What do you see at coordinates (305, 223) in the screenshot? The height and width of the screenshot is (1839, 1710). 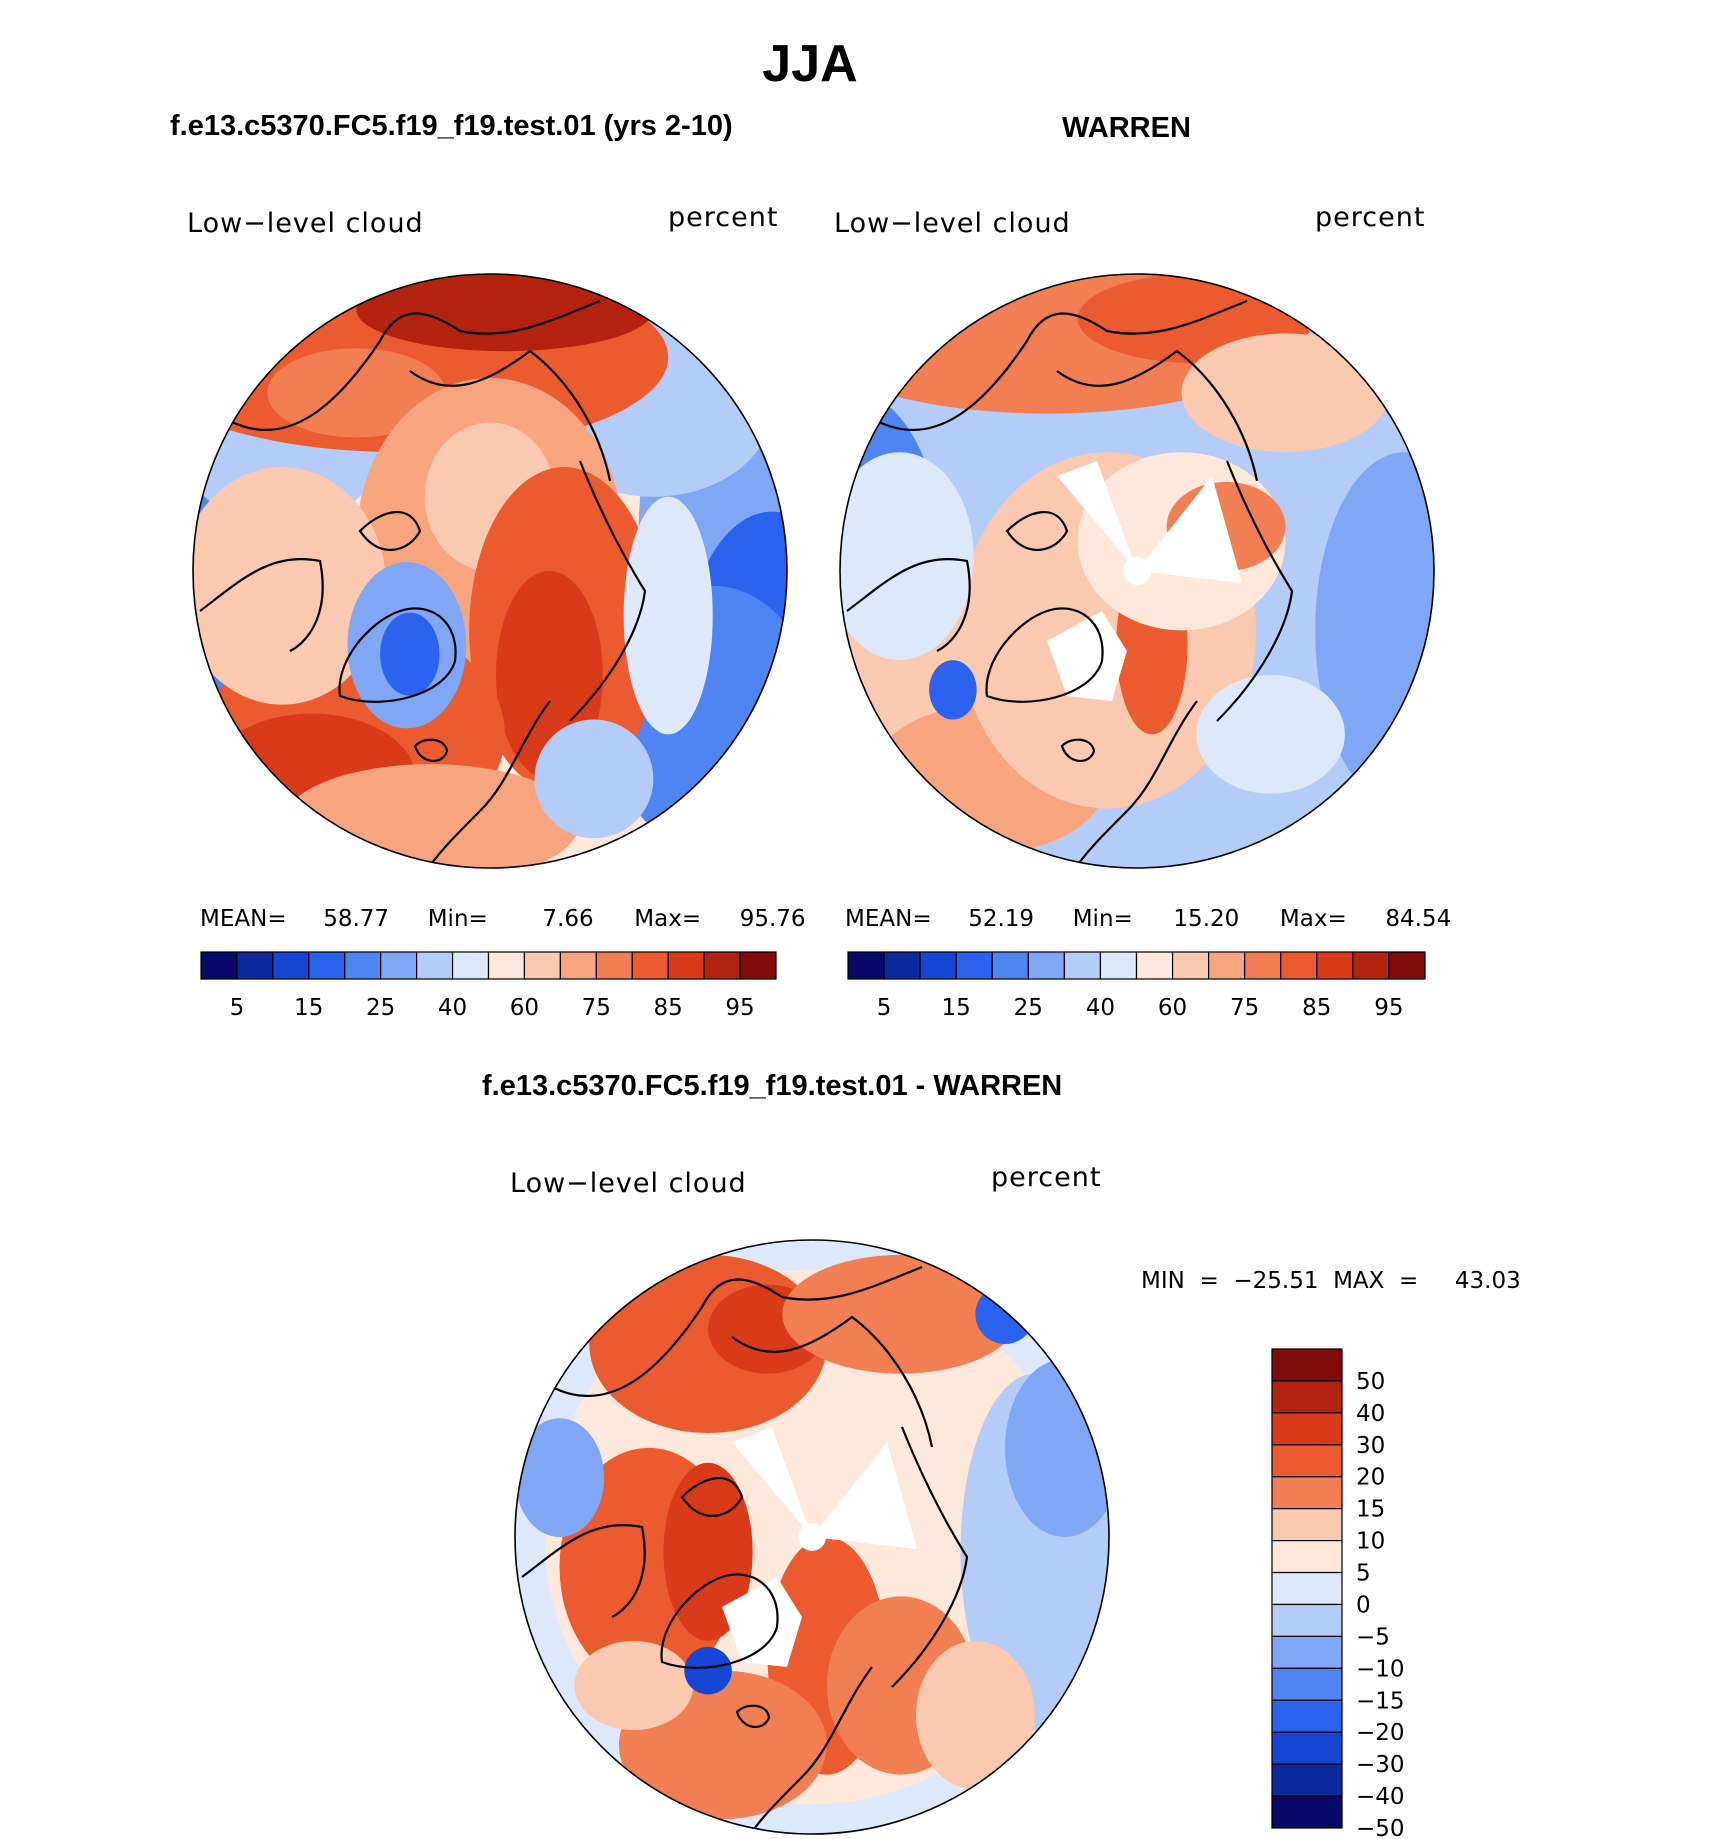 I see `model-variable-label: Low−level cloud` at bounding box center [305, 223].